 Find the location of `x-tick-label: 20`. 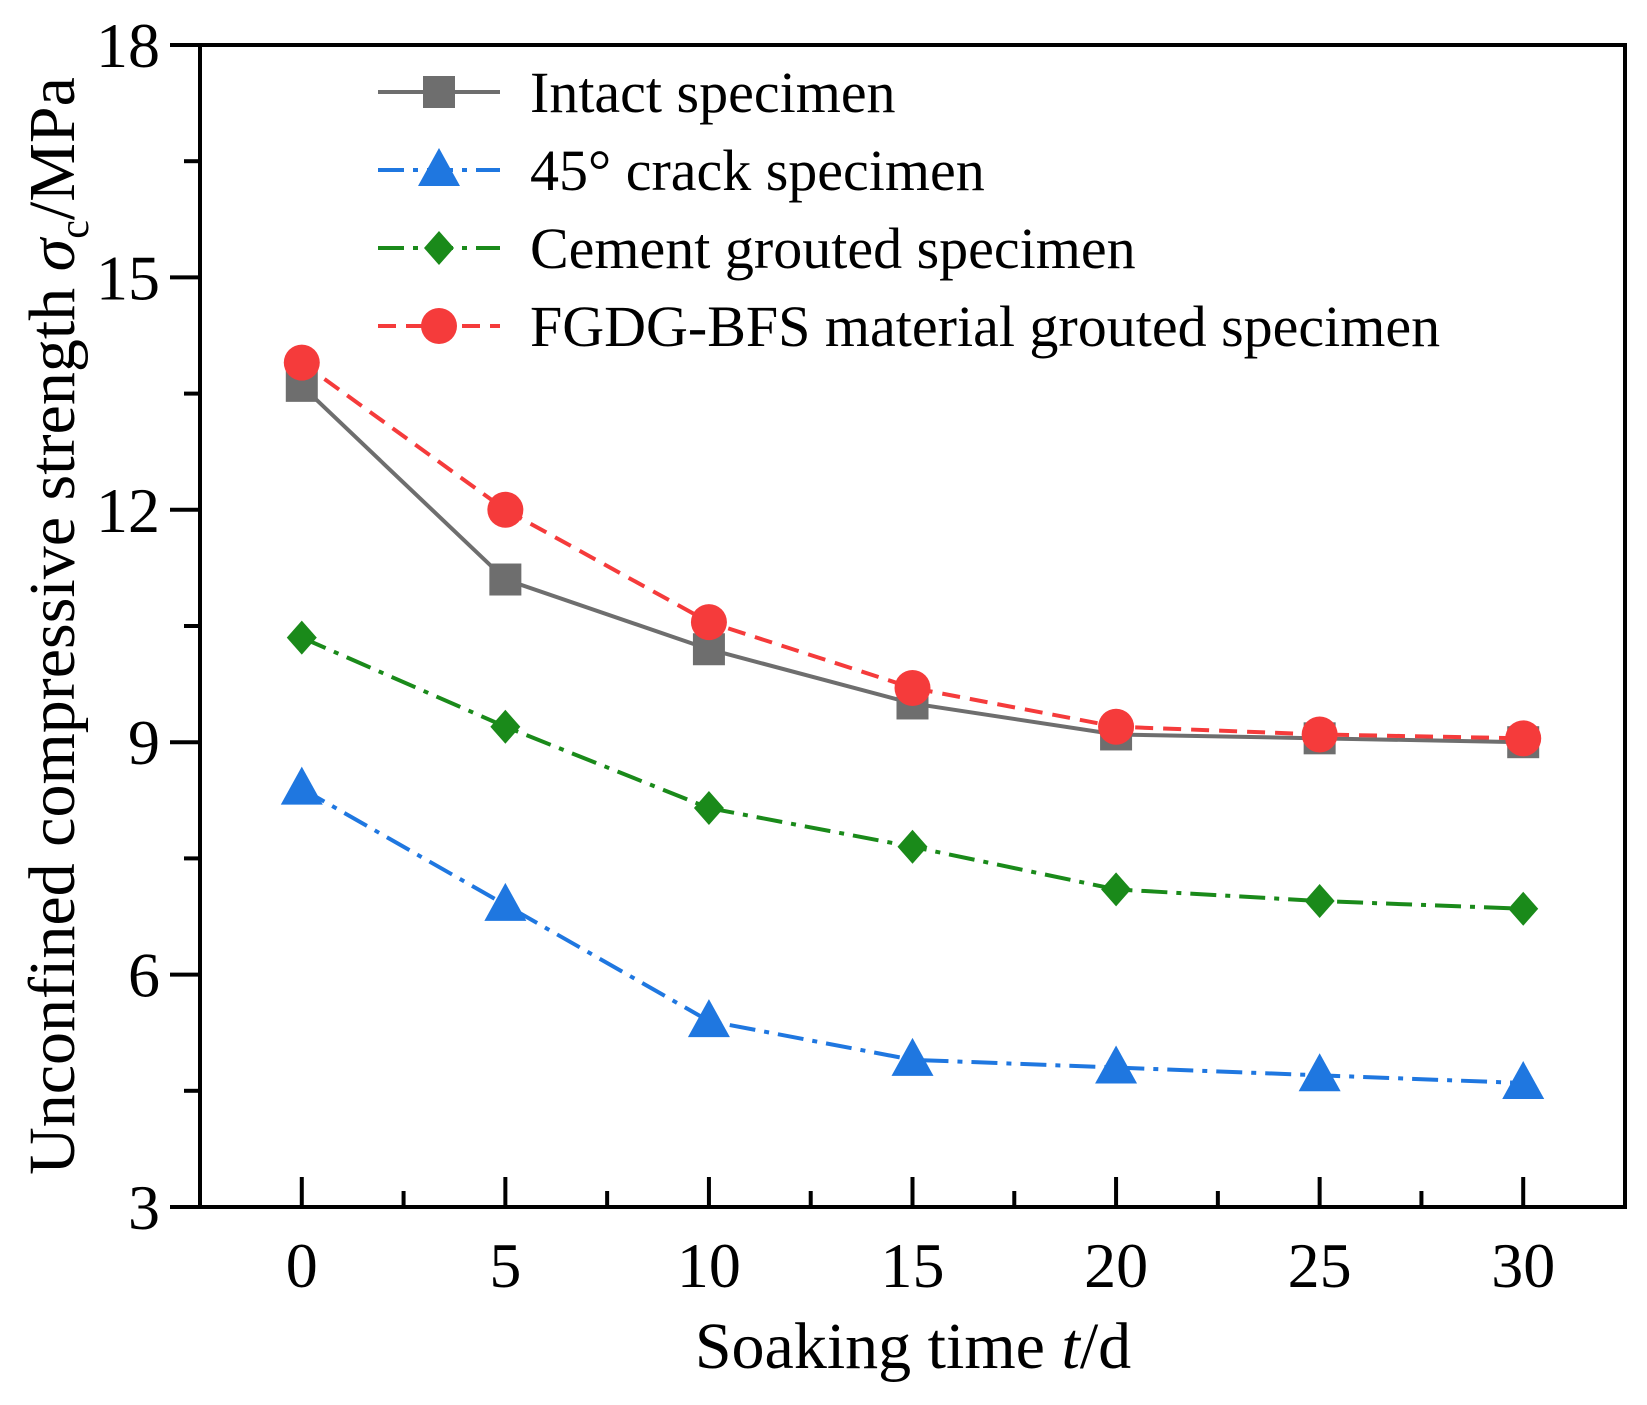

x-tick-label: 20 is located at coordinates (1116, 1265).